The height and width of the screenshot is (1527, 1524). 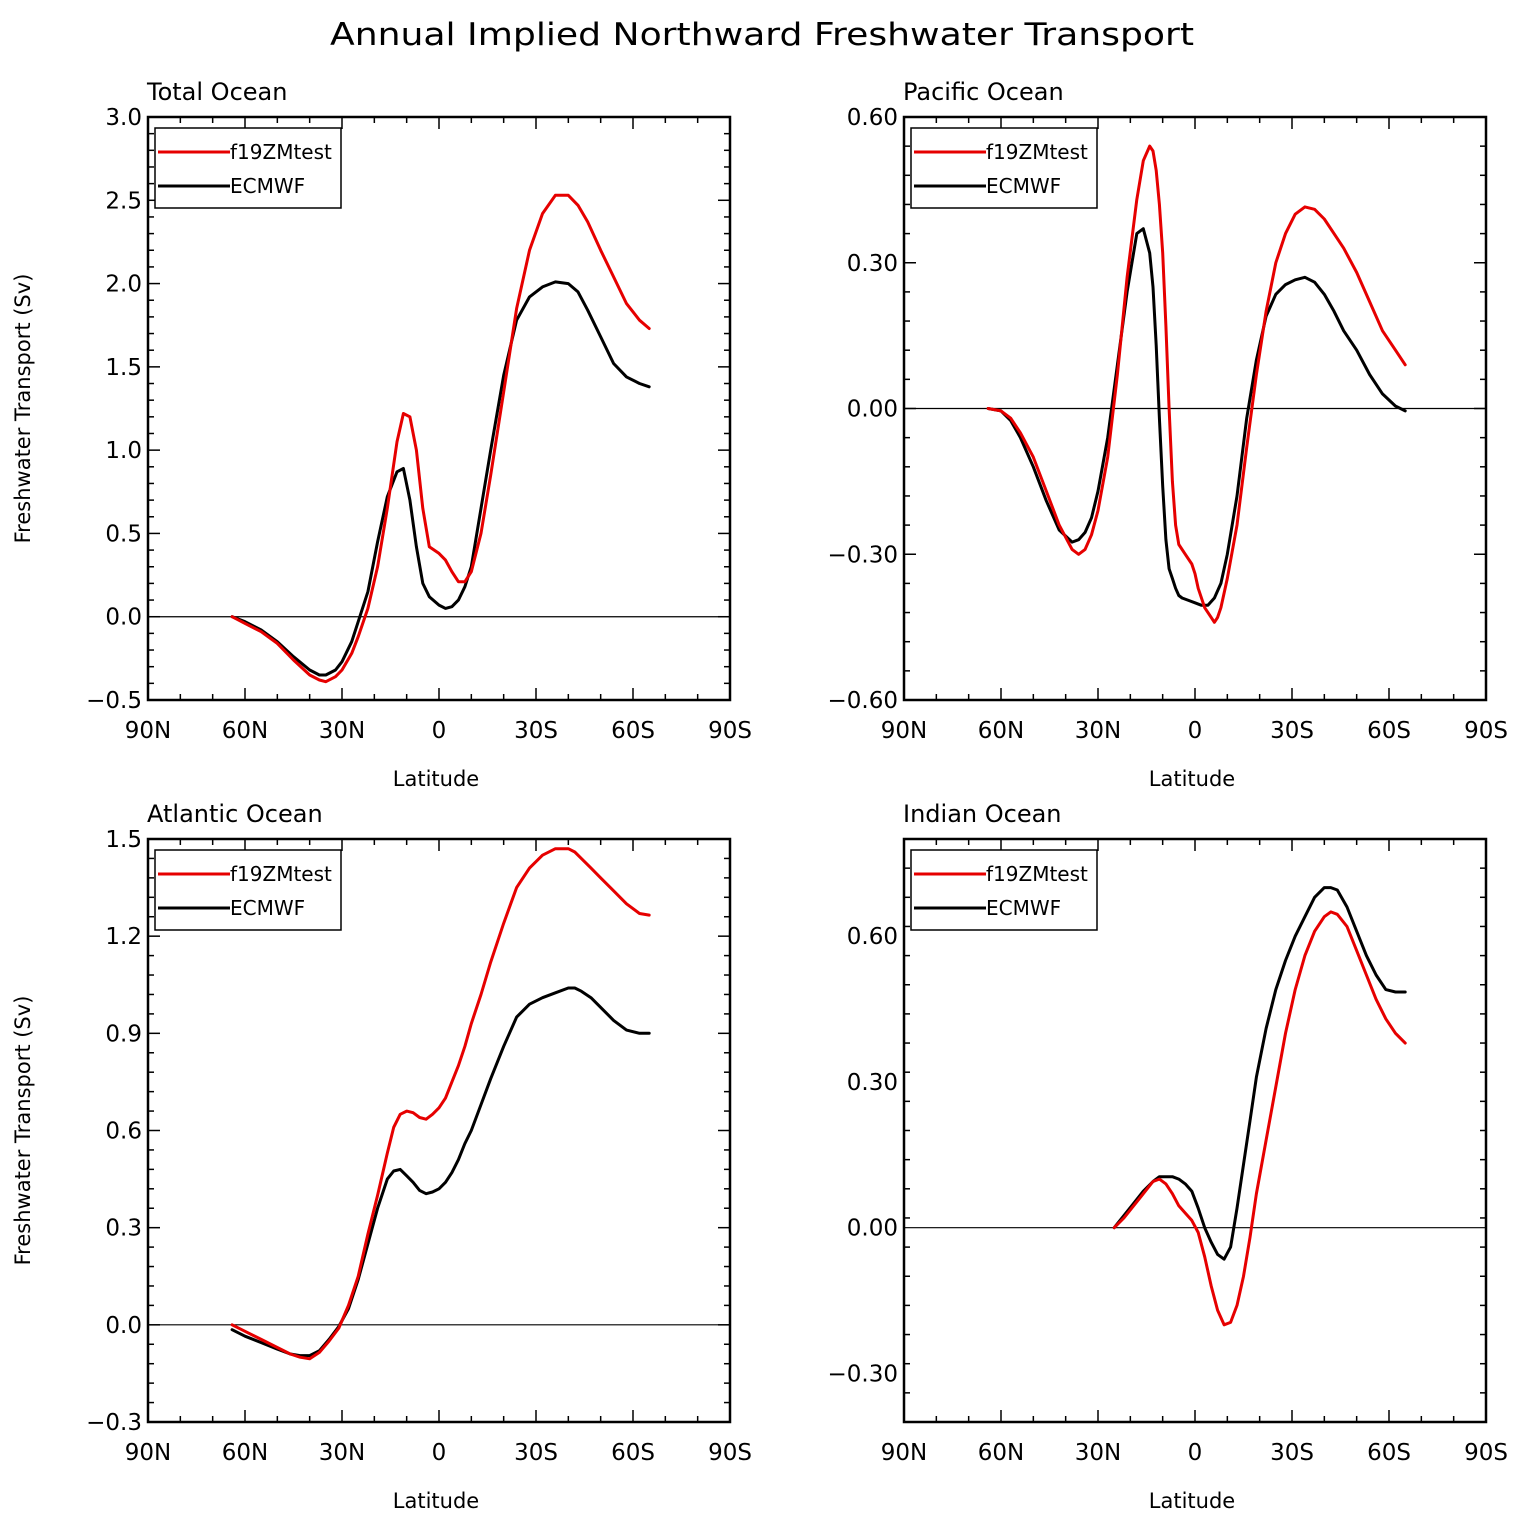 I want to click on y-tick-label: 1.2, so click(x=123, y=937).